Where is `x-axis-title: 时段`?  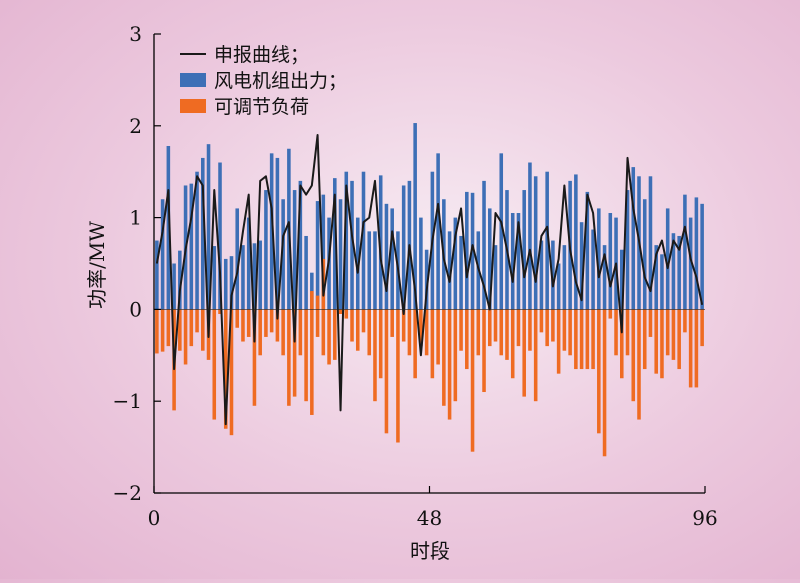 x-axis-title: 时段 is located at coordinates (430, 551).